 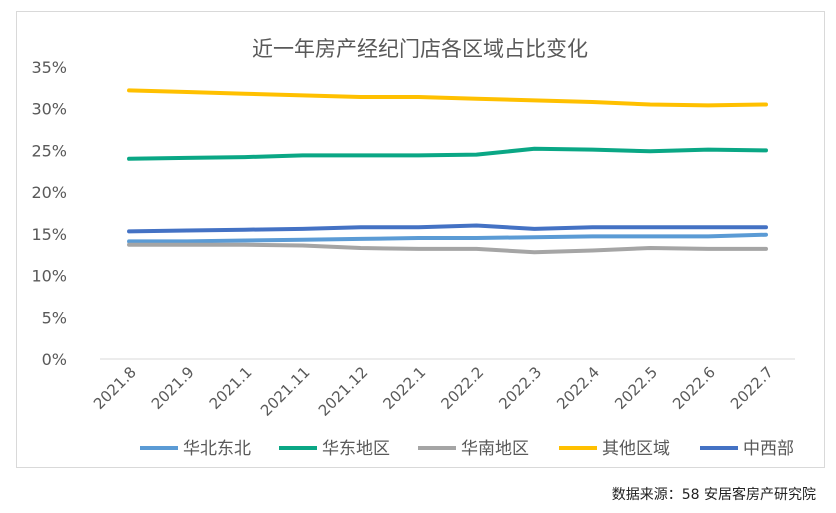 What do you see at coordinates (49, 276) in the screenshot?
I see `y-tick-label: 10%` at bounding box center [49, 276].